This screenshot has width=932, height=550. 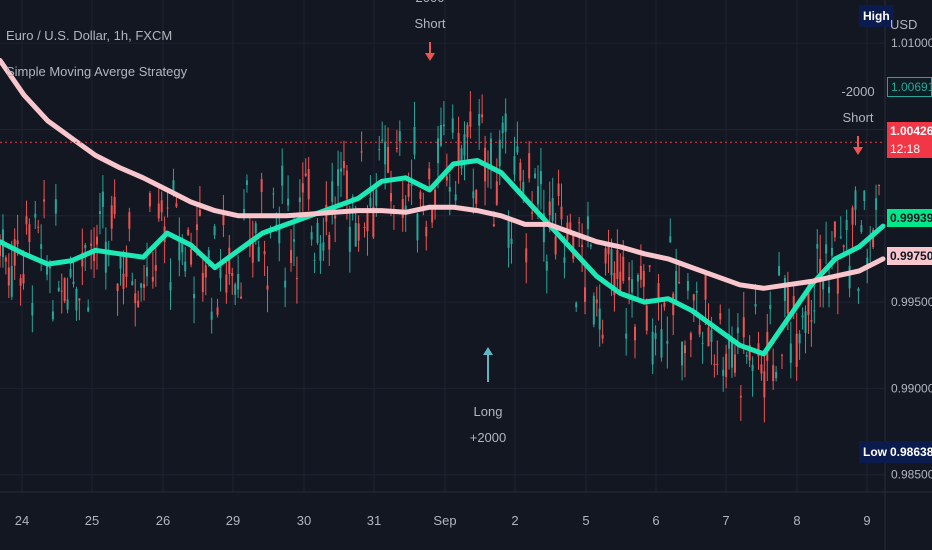 What do you see at coordinates (488, 411) in the screenshot?
I see `signal-label: Long` at bounding box center [488, 411].